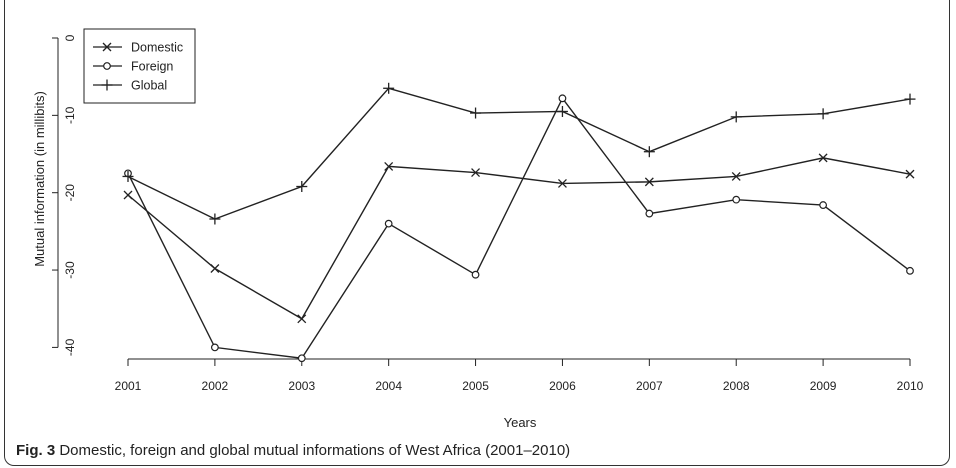 This screenshot has height=468, width=956. What do you see at coordinates (70, 193) in the screenshot?
I see `y-tick-label: -20` at bounding box center [70, 193].